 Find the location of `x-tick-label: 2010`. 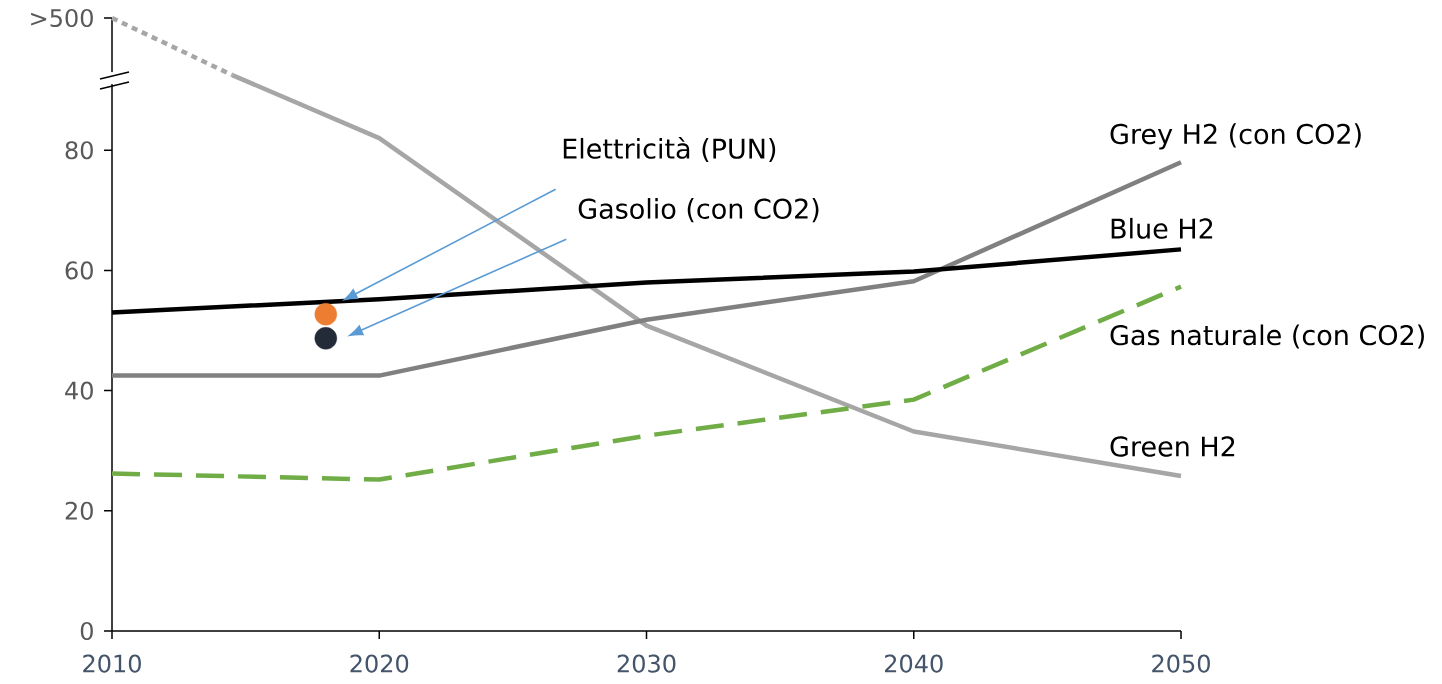

x-tick-label: 2010 is located at coordinates (112, 663).